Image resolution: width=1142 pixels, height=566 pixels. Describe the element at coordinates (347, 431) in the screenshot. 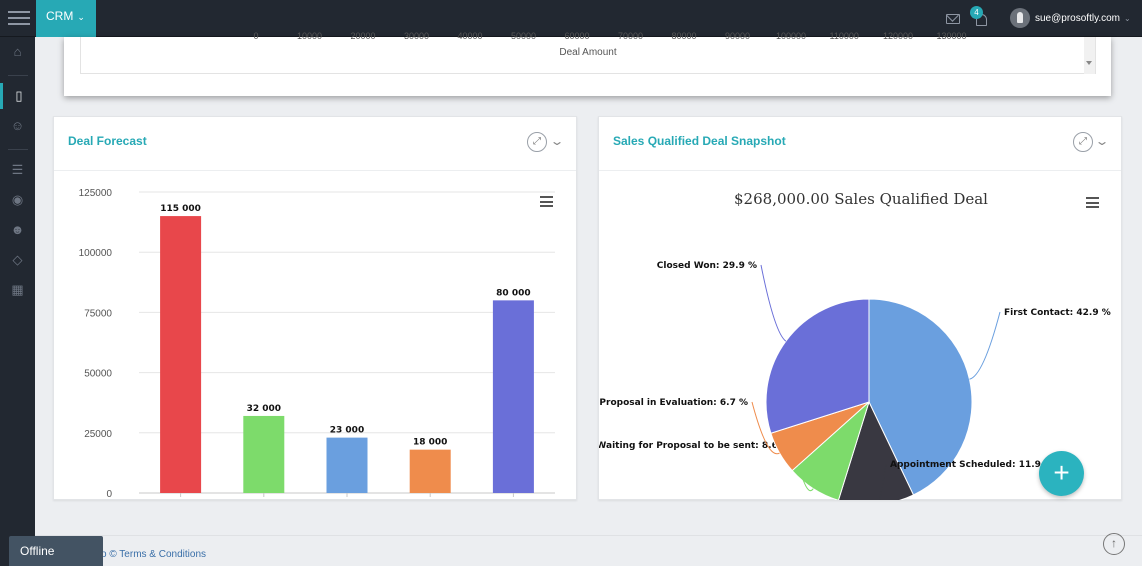

I see `data-label: 23 000` at that location.